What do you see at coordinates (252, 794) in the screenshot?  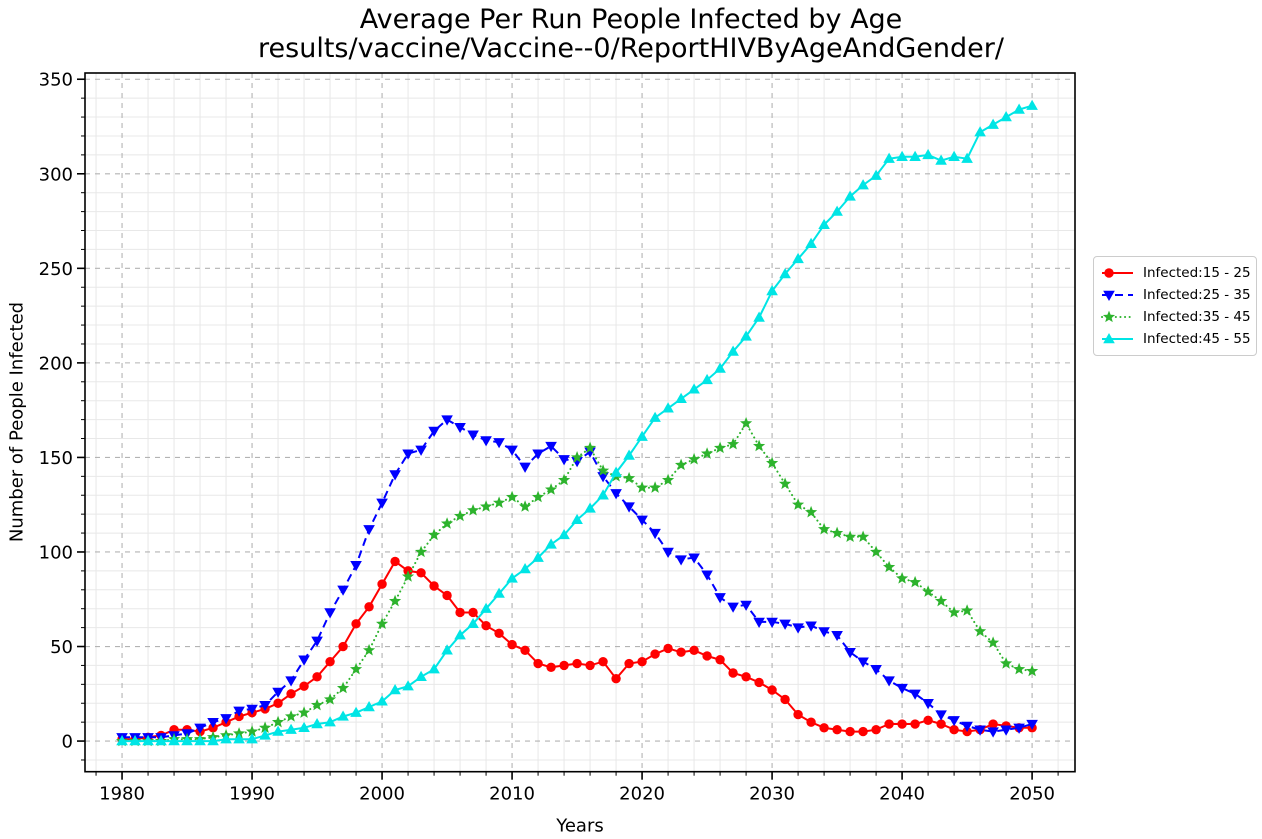 I see `x-tick-label: 1990` at bounding box center [252, 794].